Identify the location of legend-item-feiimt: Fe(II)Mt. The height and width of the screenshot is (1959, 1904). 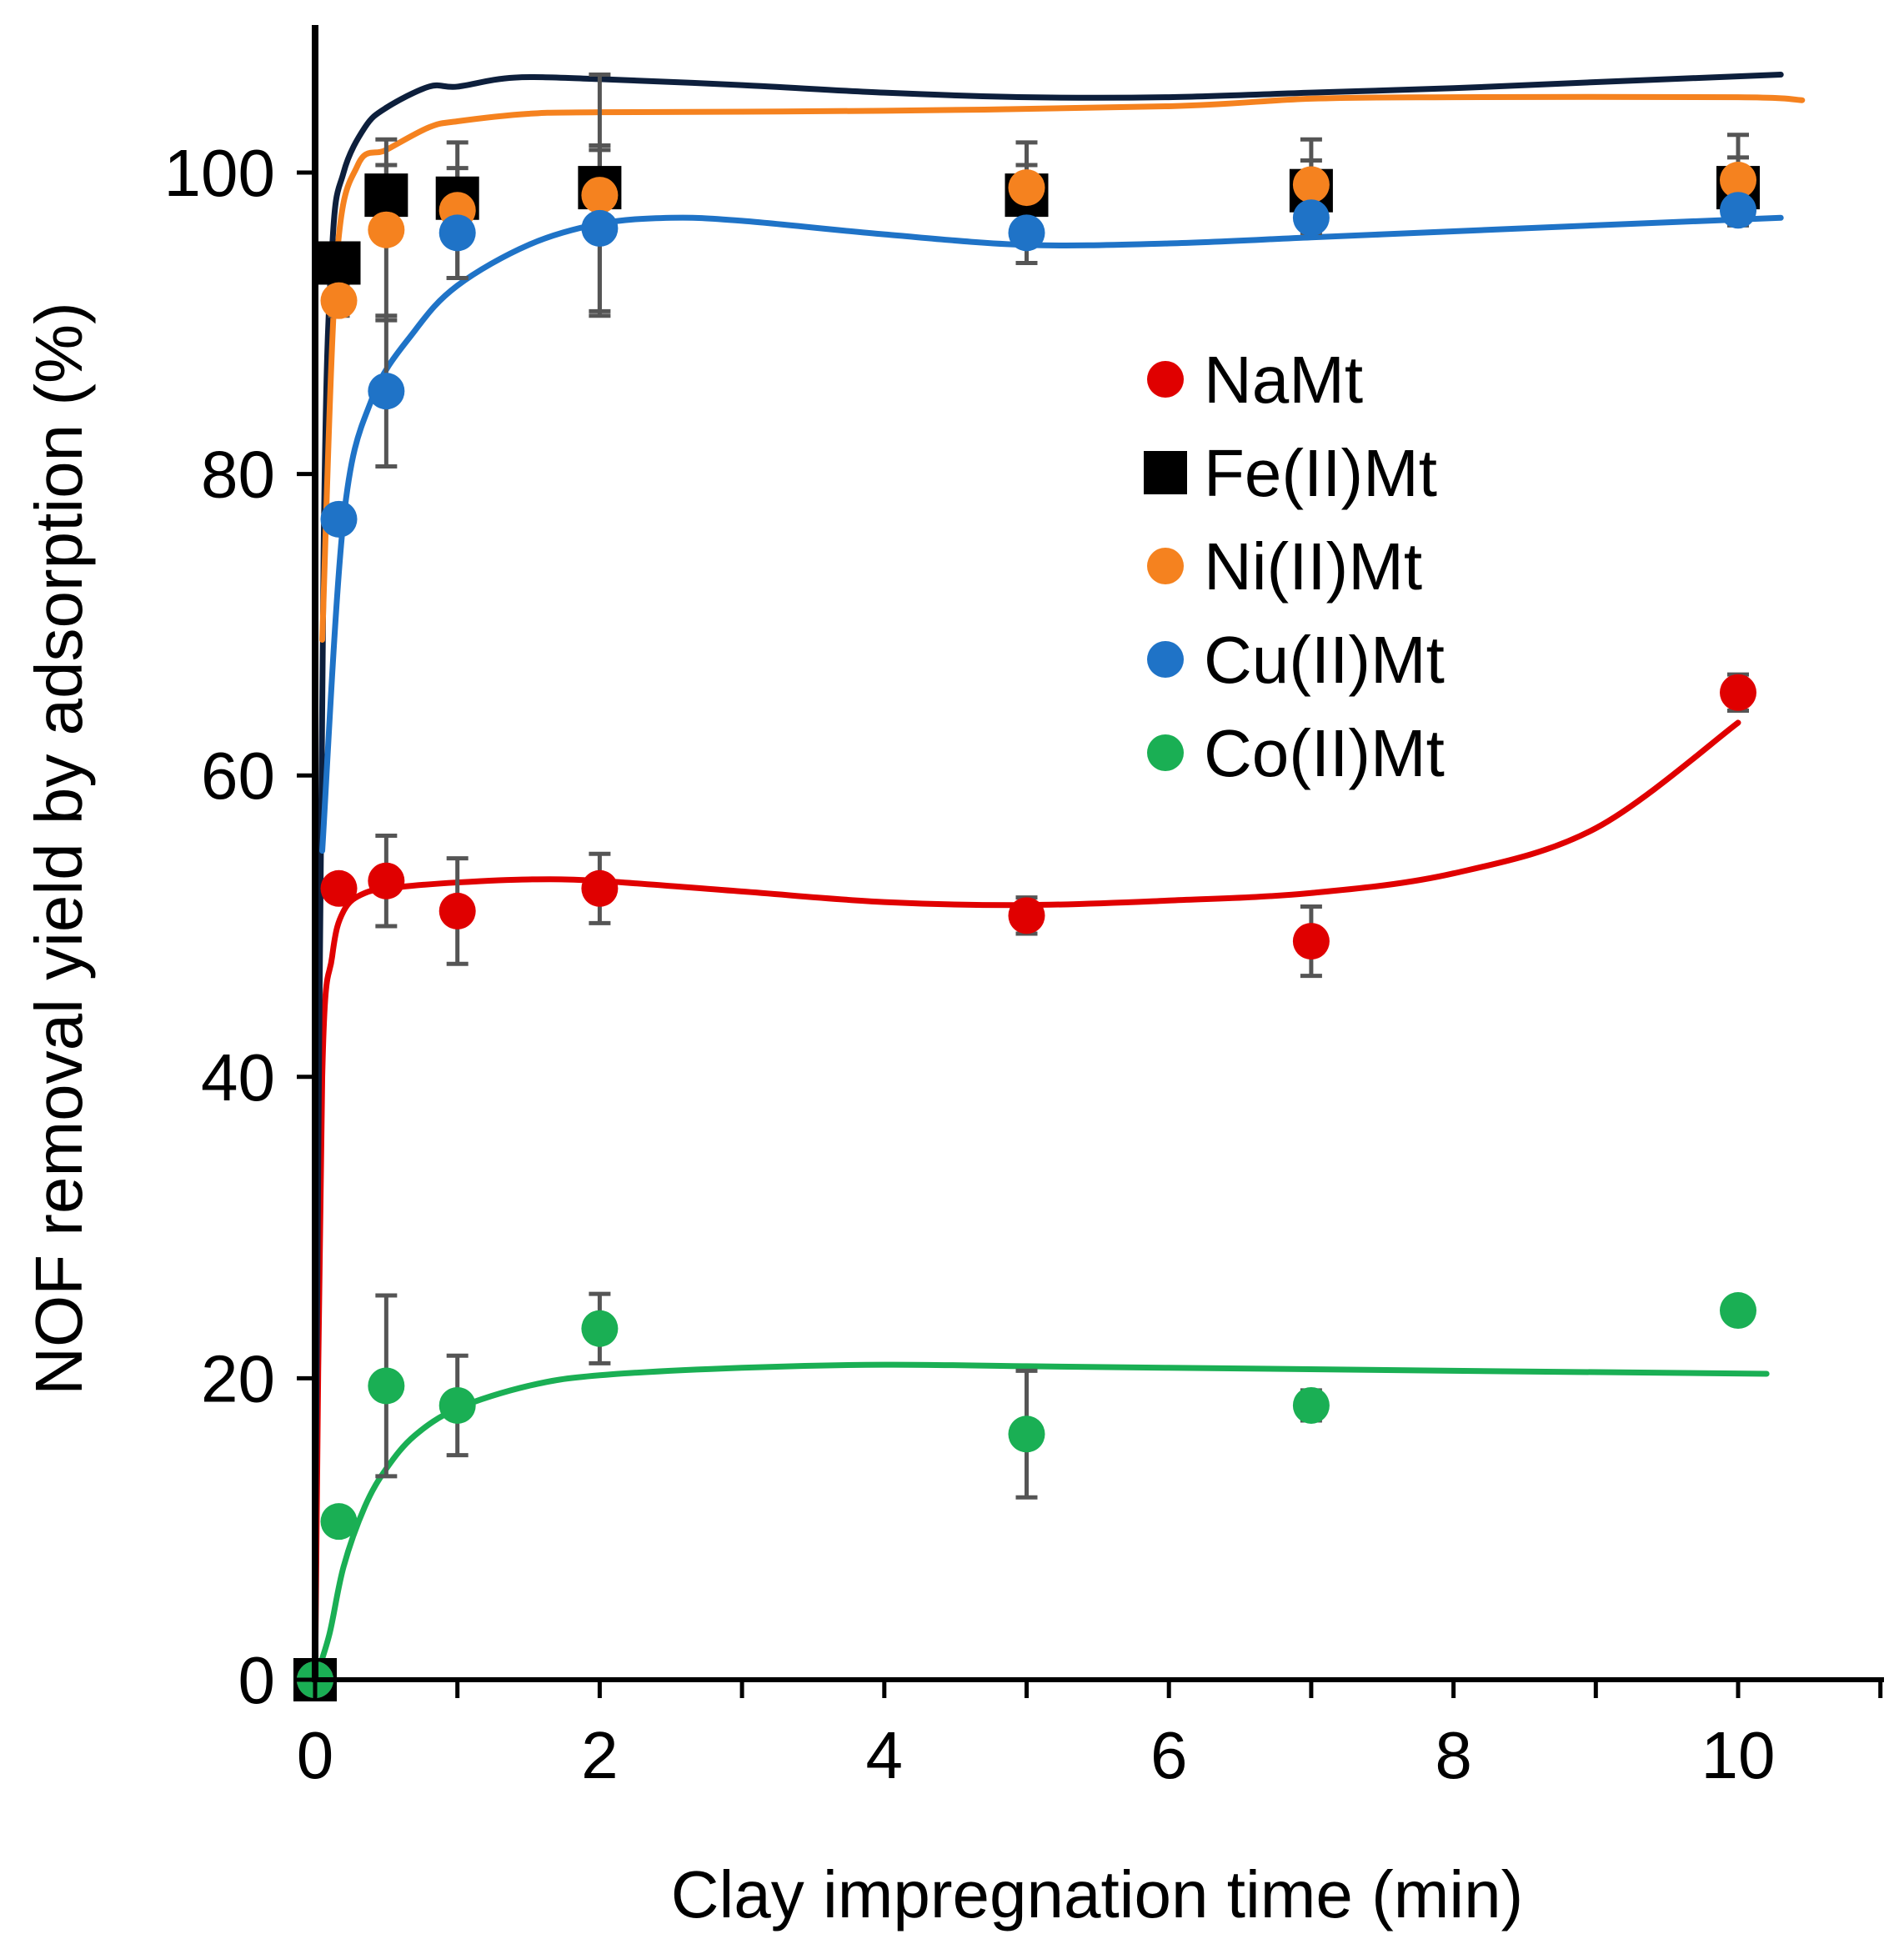
(1290, 473).